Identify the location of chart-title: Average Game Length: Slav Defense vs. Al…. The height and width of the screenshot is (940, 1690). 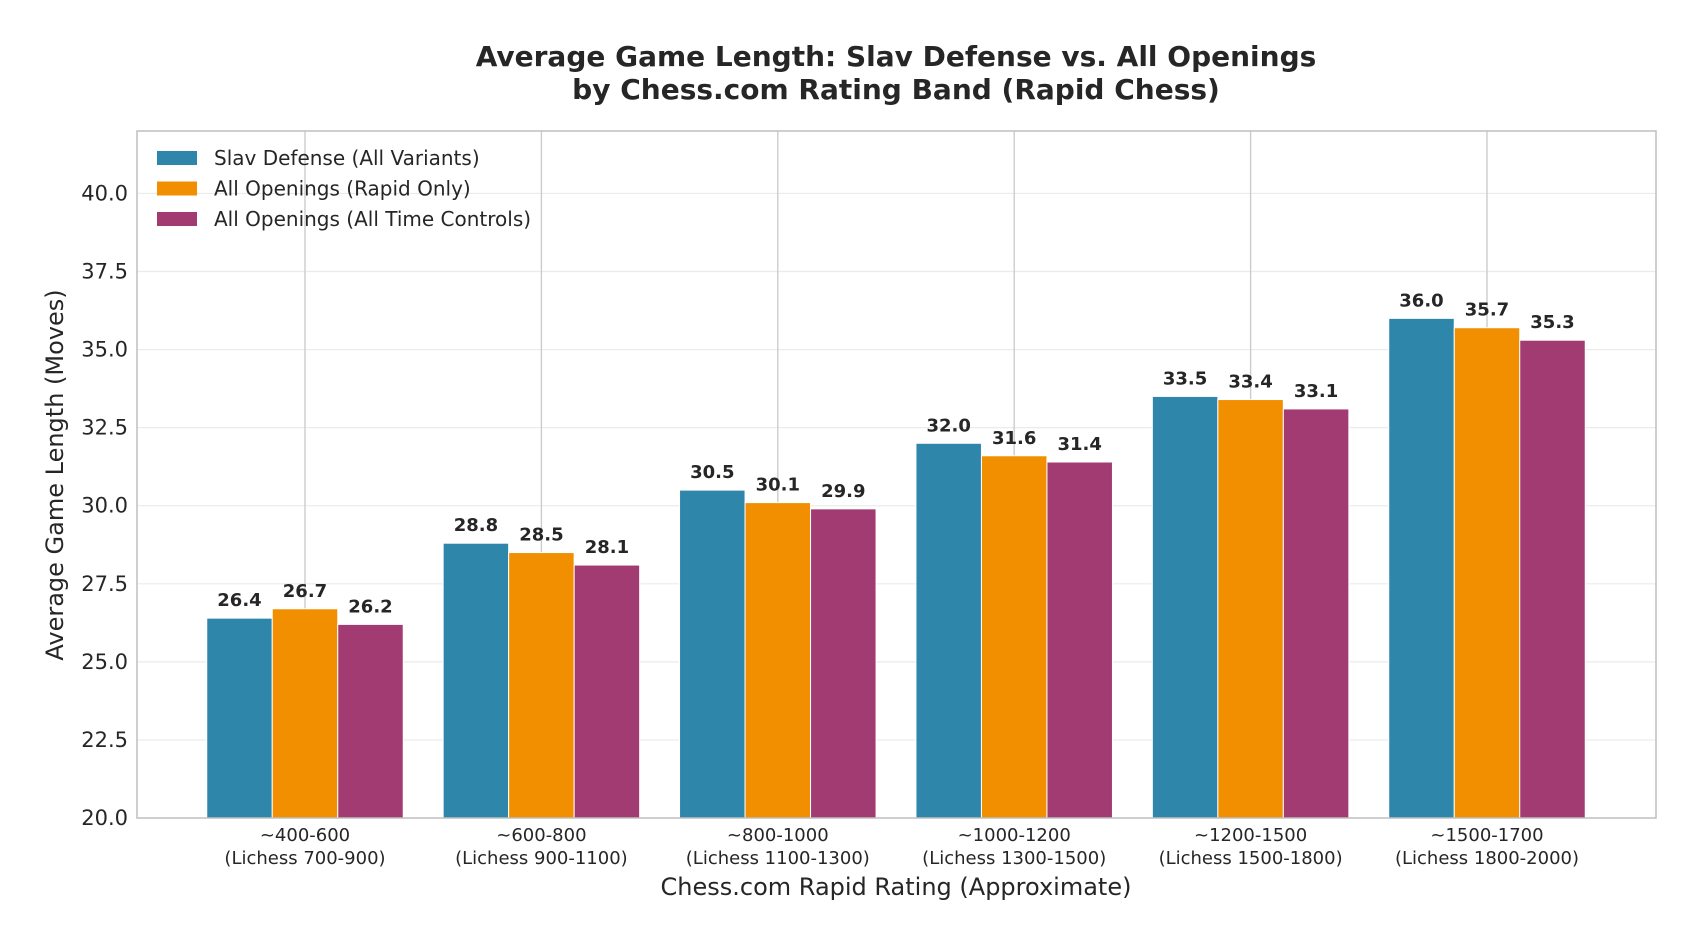
(896, 56).